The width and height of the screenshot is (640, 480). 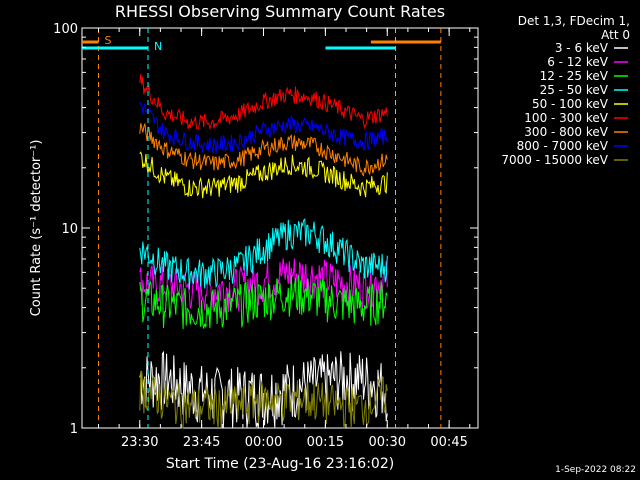 What do you see at coordinates (201, 442) in the screenshot?
I see `x-tick-label: 23:45` at bounding box center [201, 442].